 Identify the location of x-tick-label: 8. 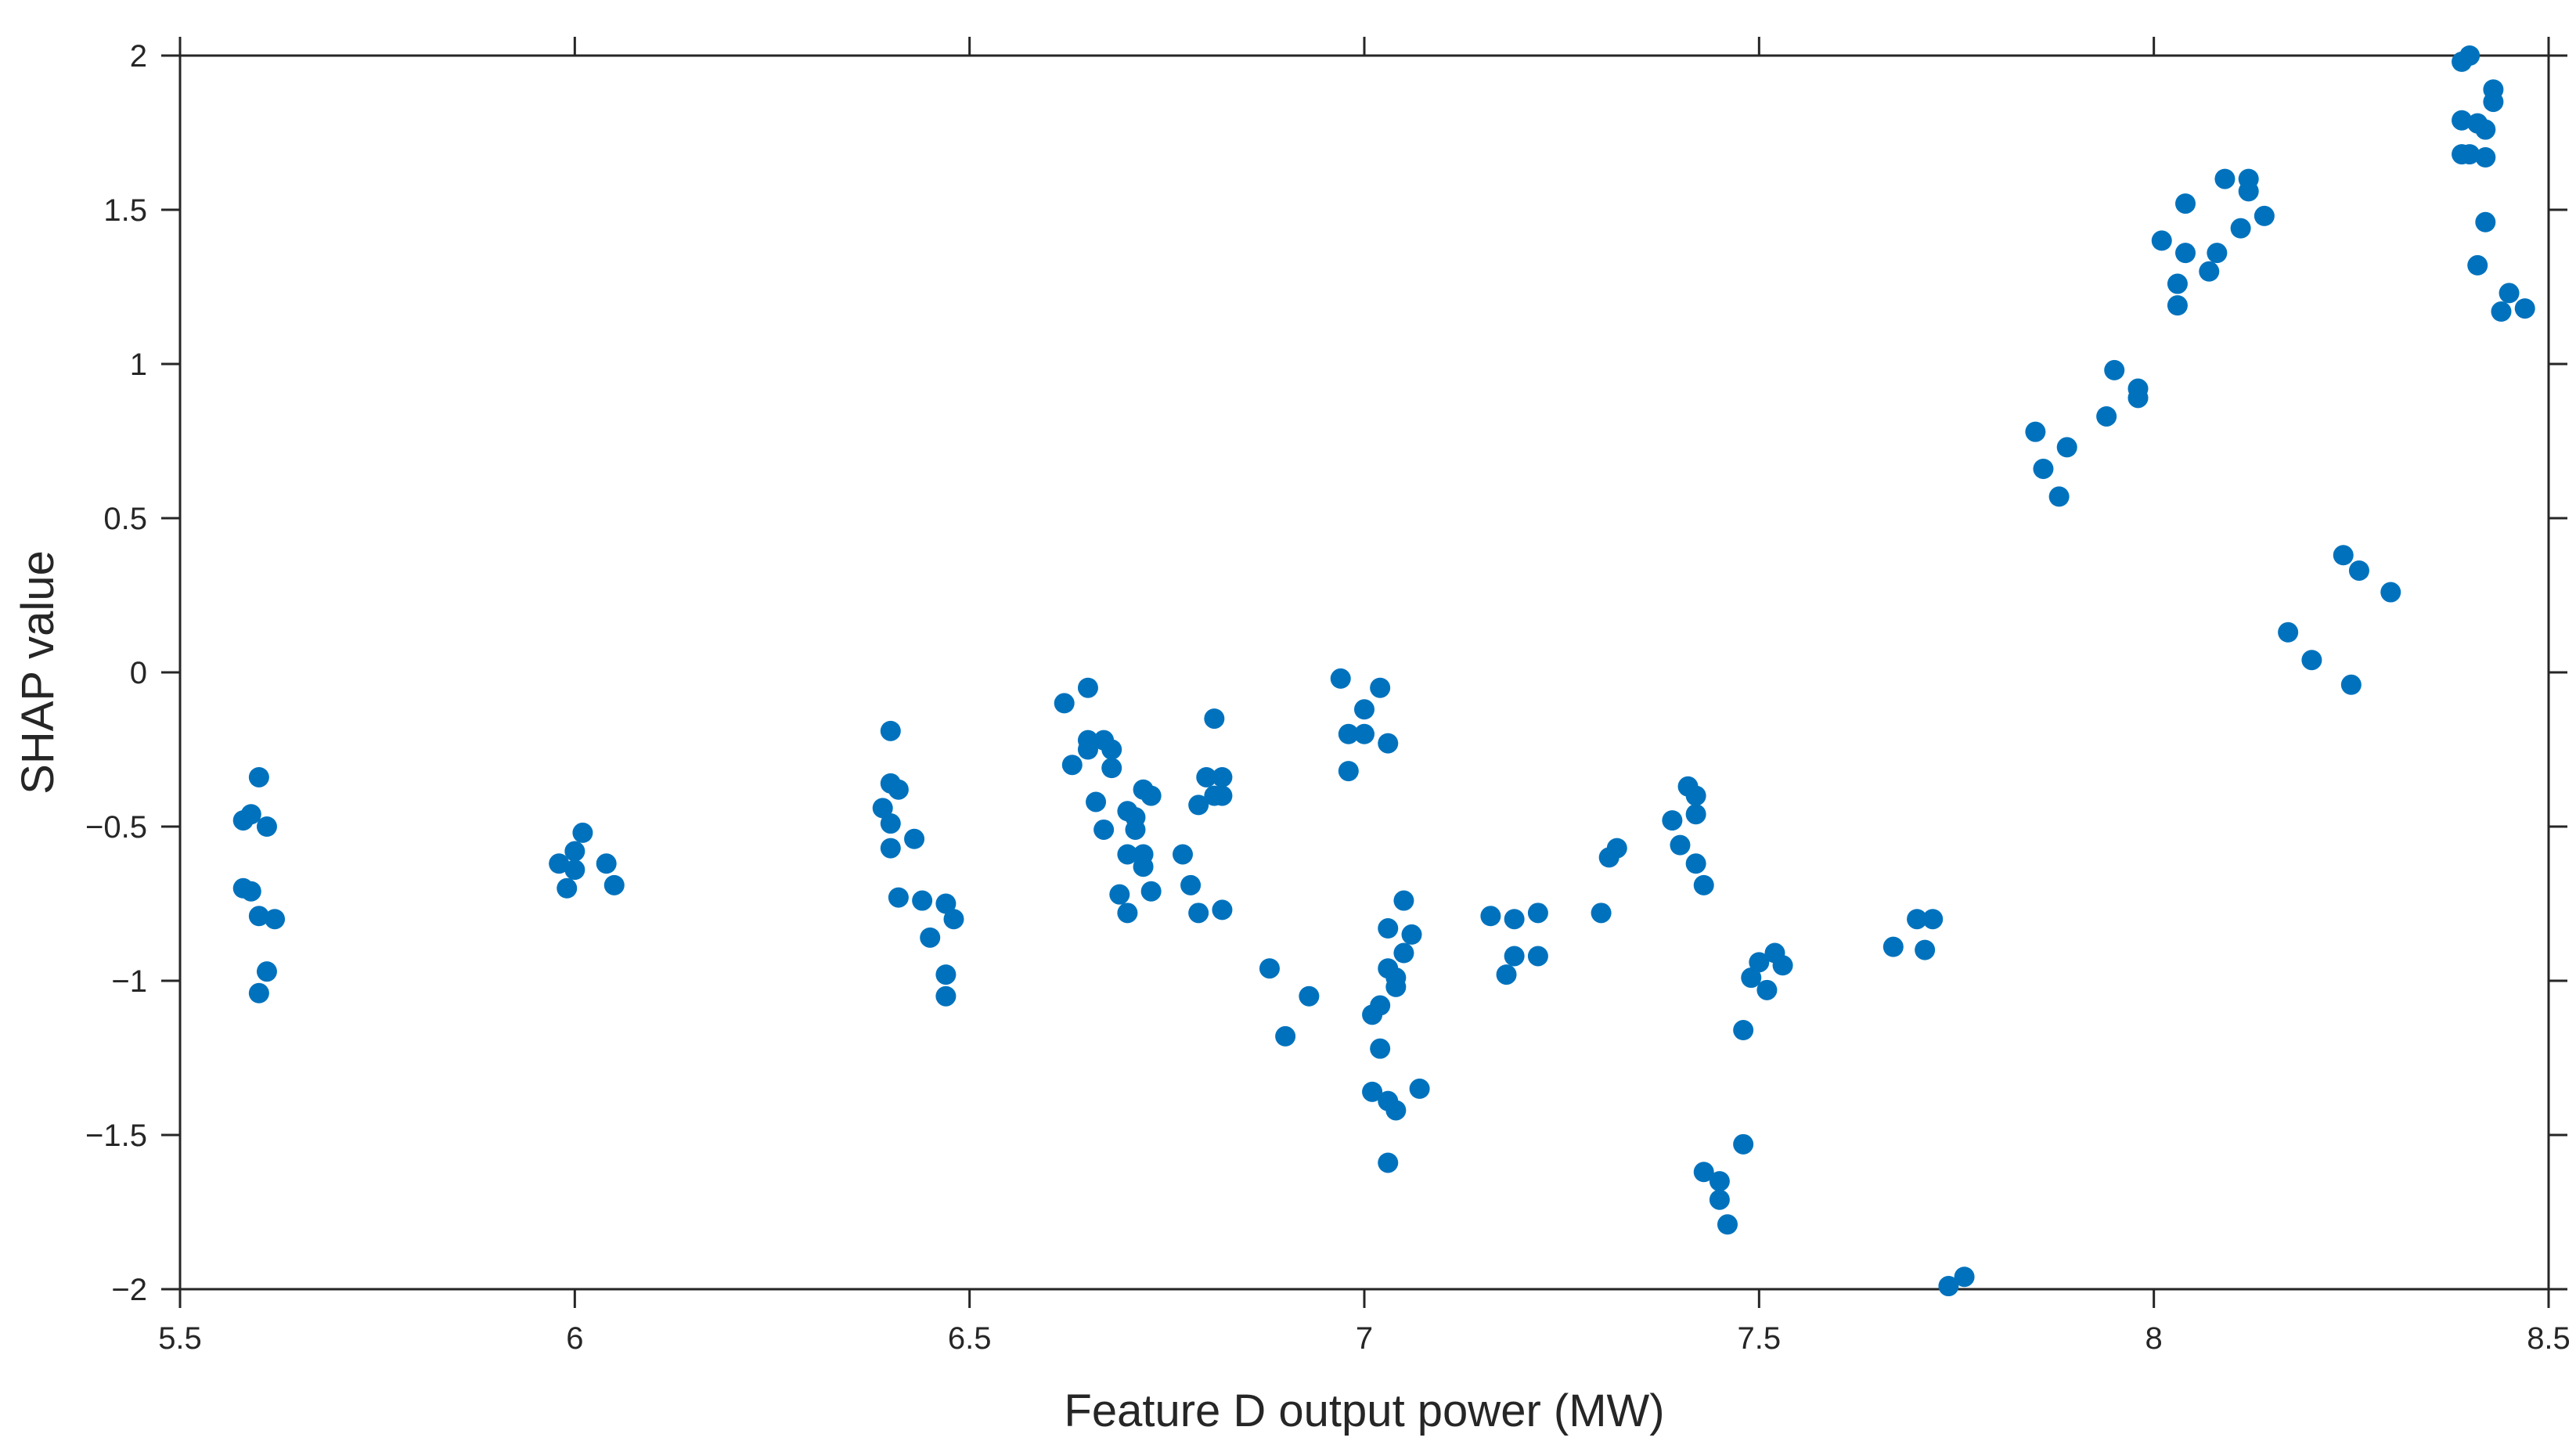
(2154, 1339).